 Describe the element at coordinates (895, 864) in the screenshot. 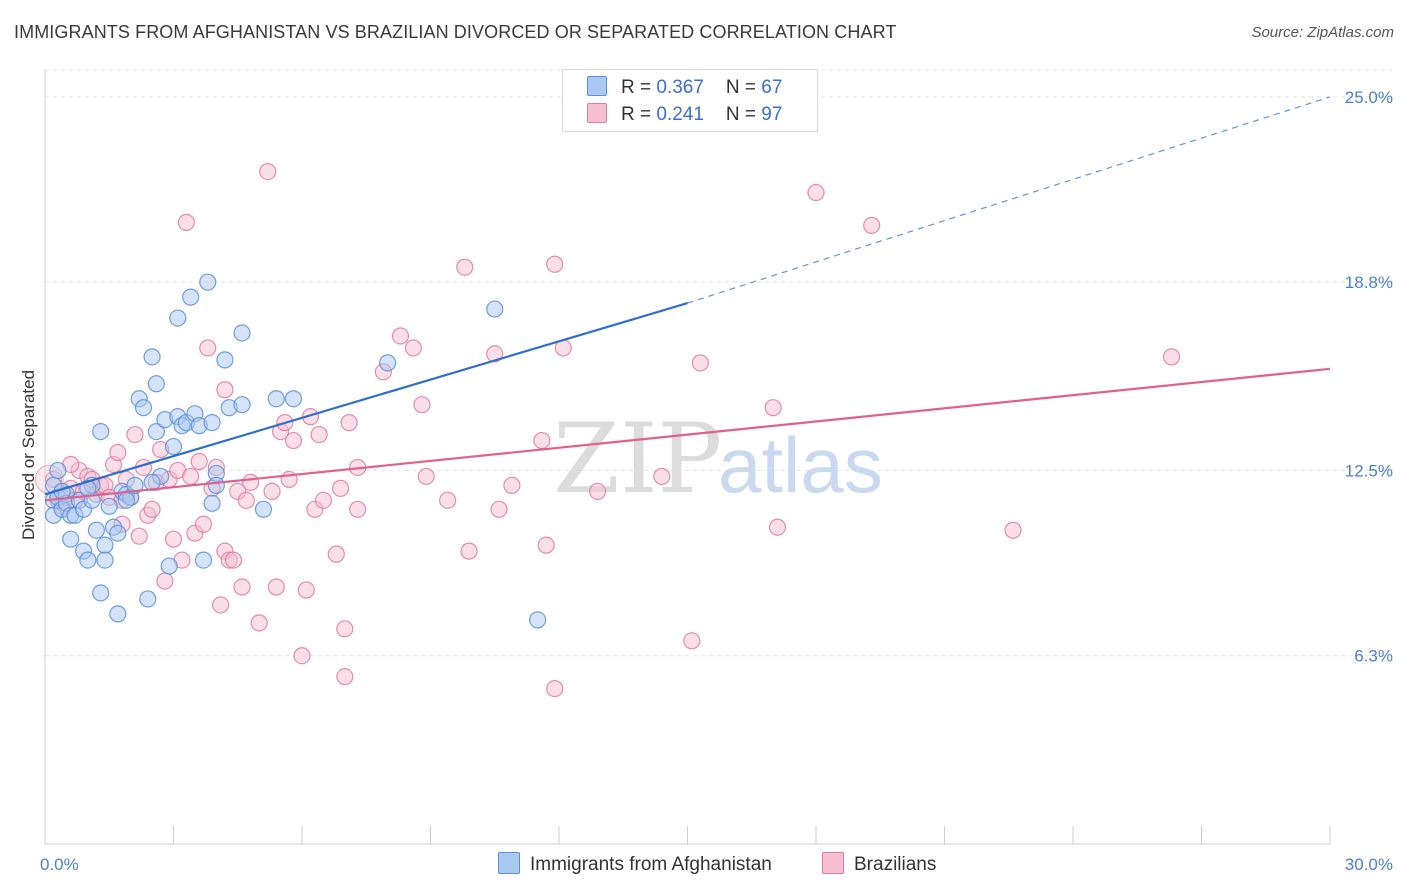

I see `bottom-legend-label: Brazilians` at that location.